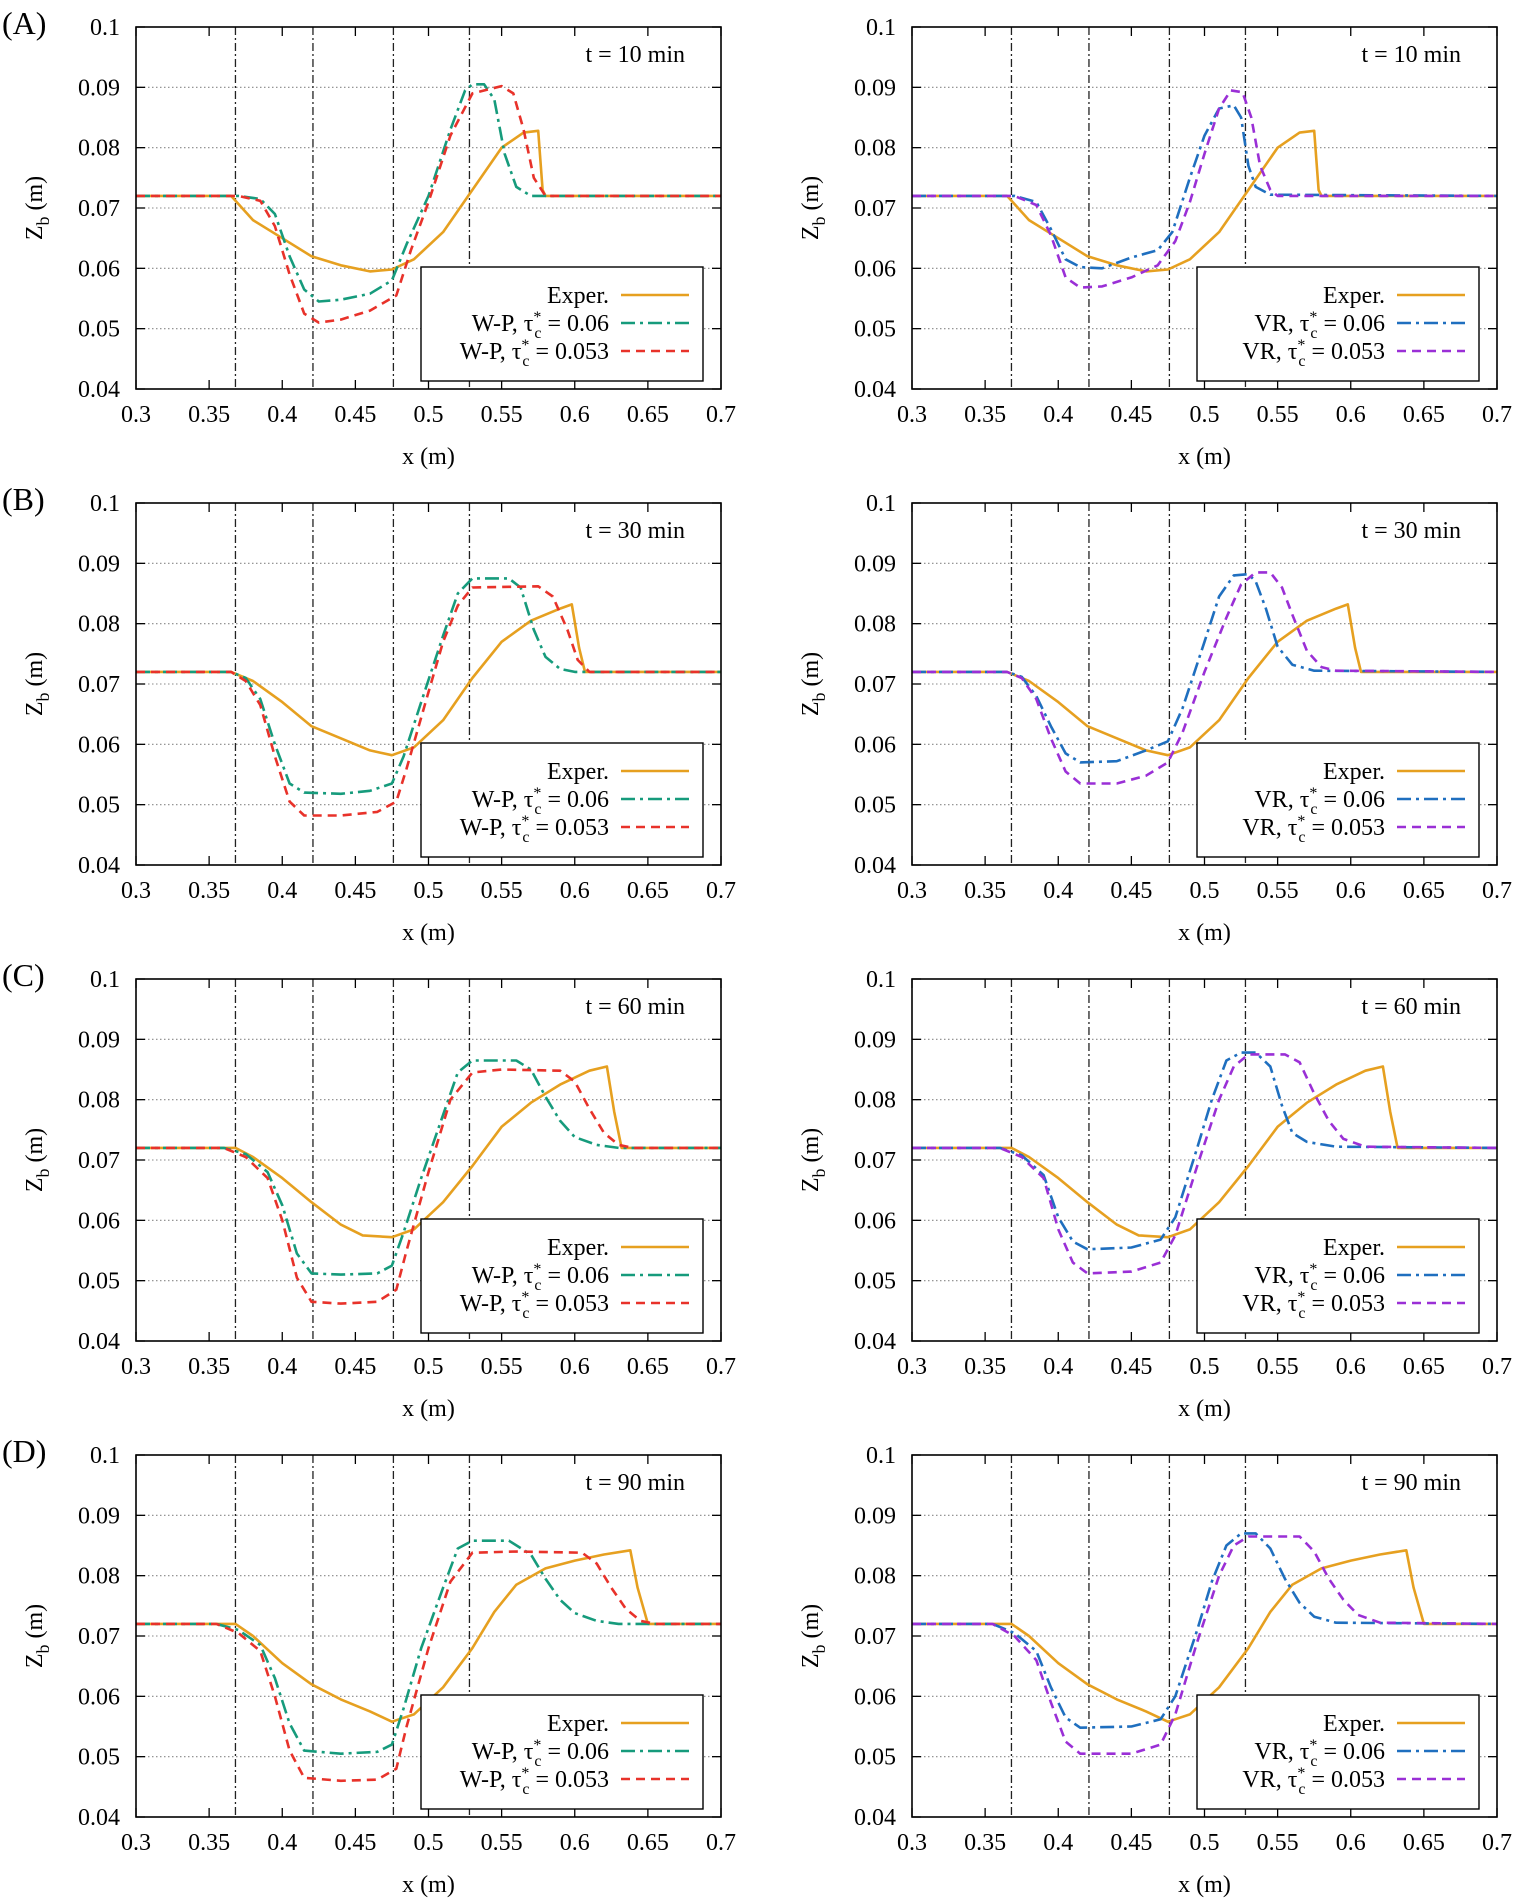 This screenshot has width=1517, height=1900. Describe the element at coordinates (1205, 1367) in the screenshot. I see `x-tick-label: 0.5` at that location.